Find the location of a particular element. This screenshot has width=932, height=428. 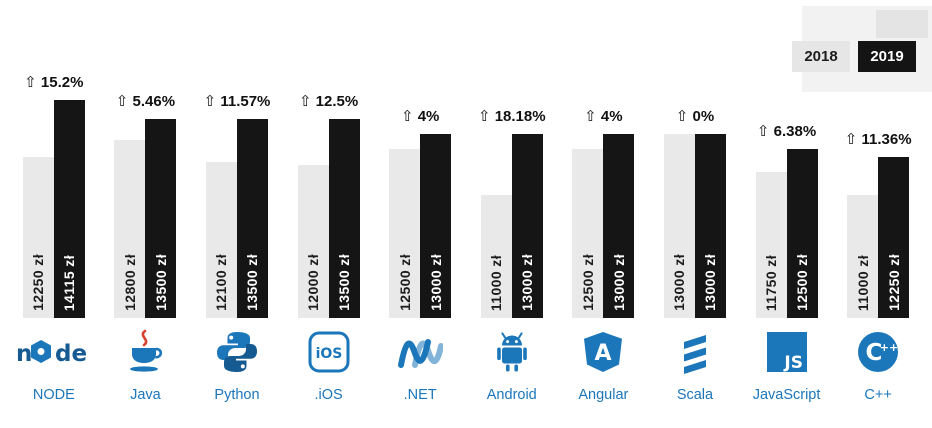

svg-text: A is located at coordinates (603, 353).